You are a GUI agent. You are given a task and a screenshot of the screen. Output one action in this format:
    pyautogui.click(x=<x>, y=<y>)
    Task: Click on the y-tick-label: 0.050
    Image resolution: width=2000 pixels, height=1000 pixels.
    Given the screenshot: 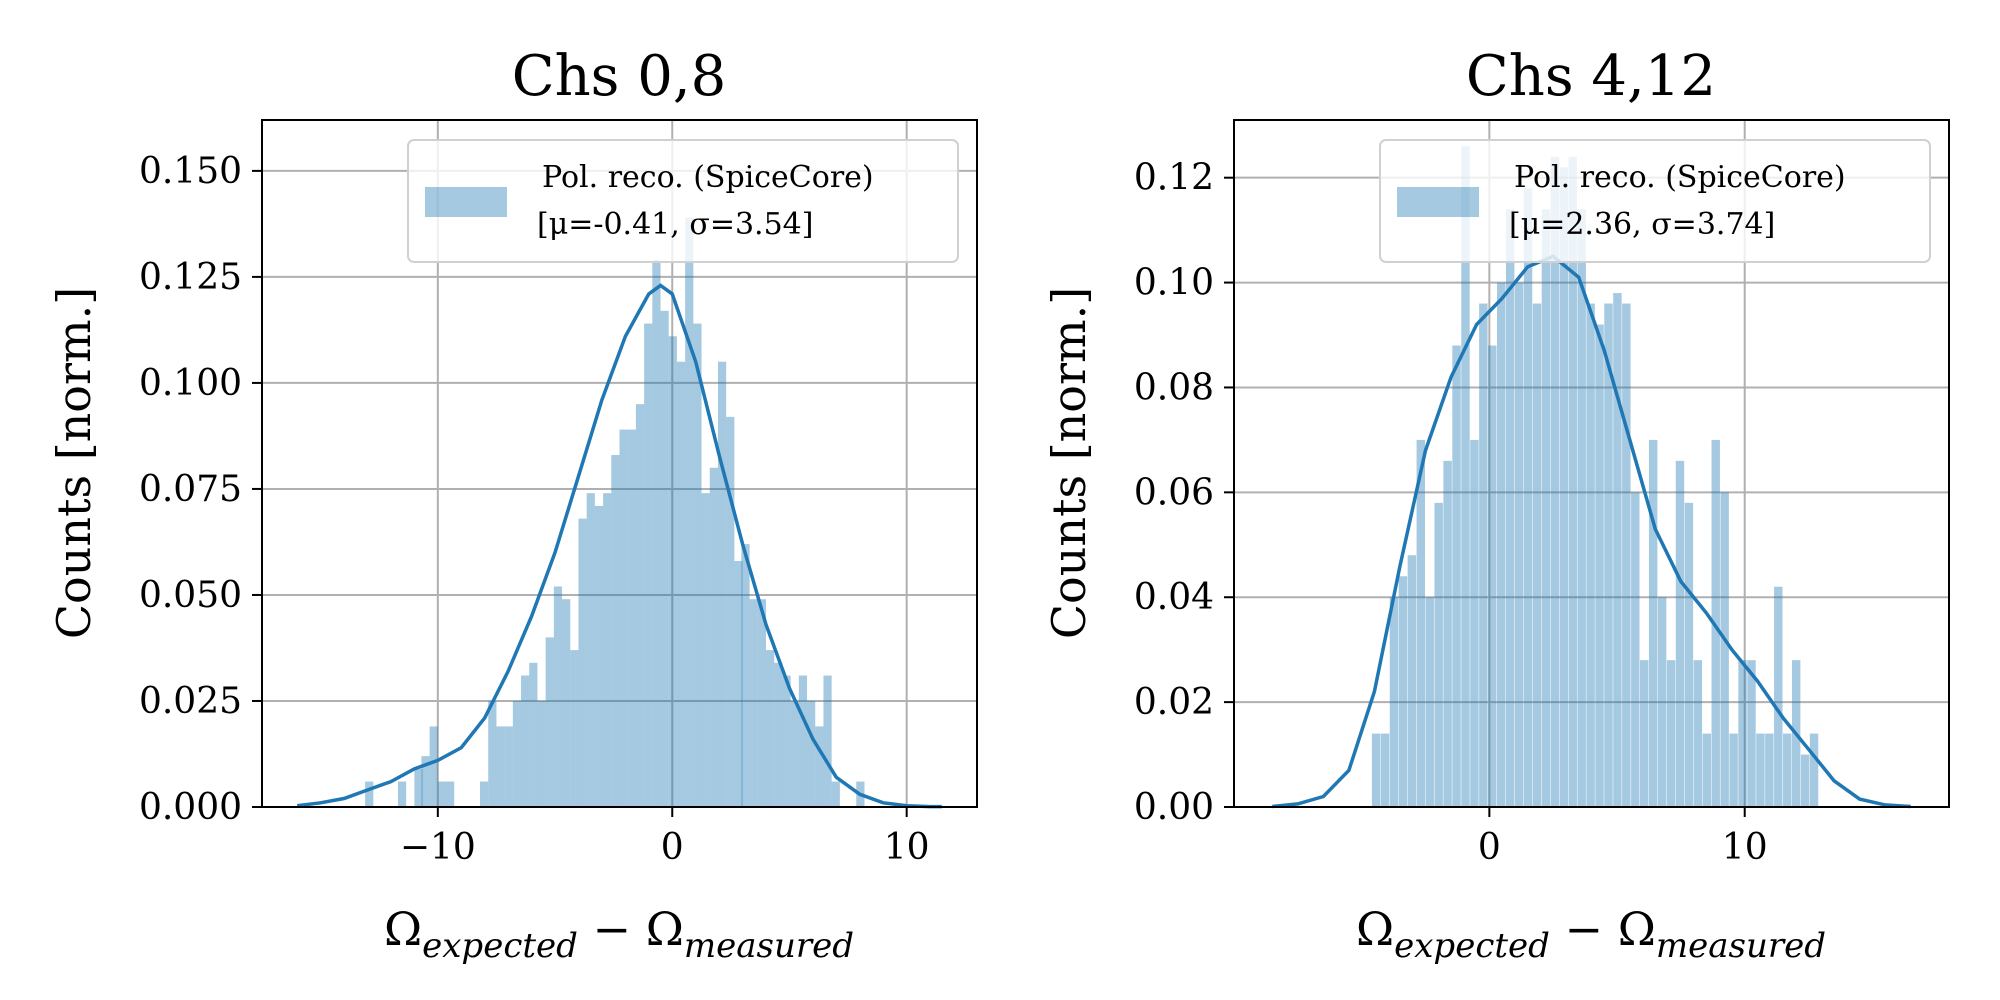 What is the action you would take?
    pyautogui.click(x=190, y=595)
    